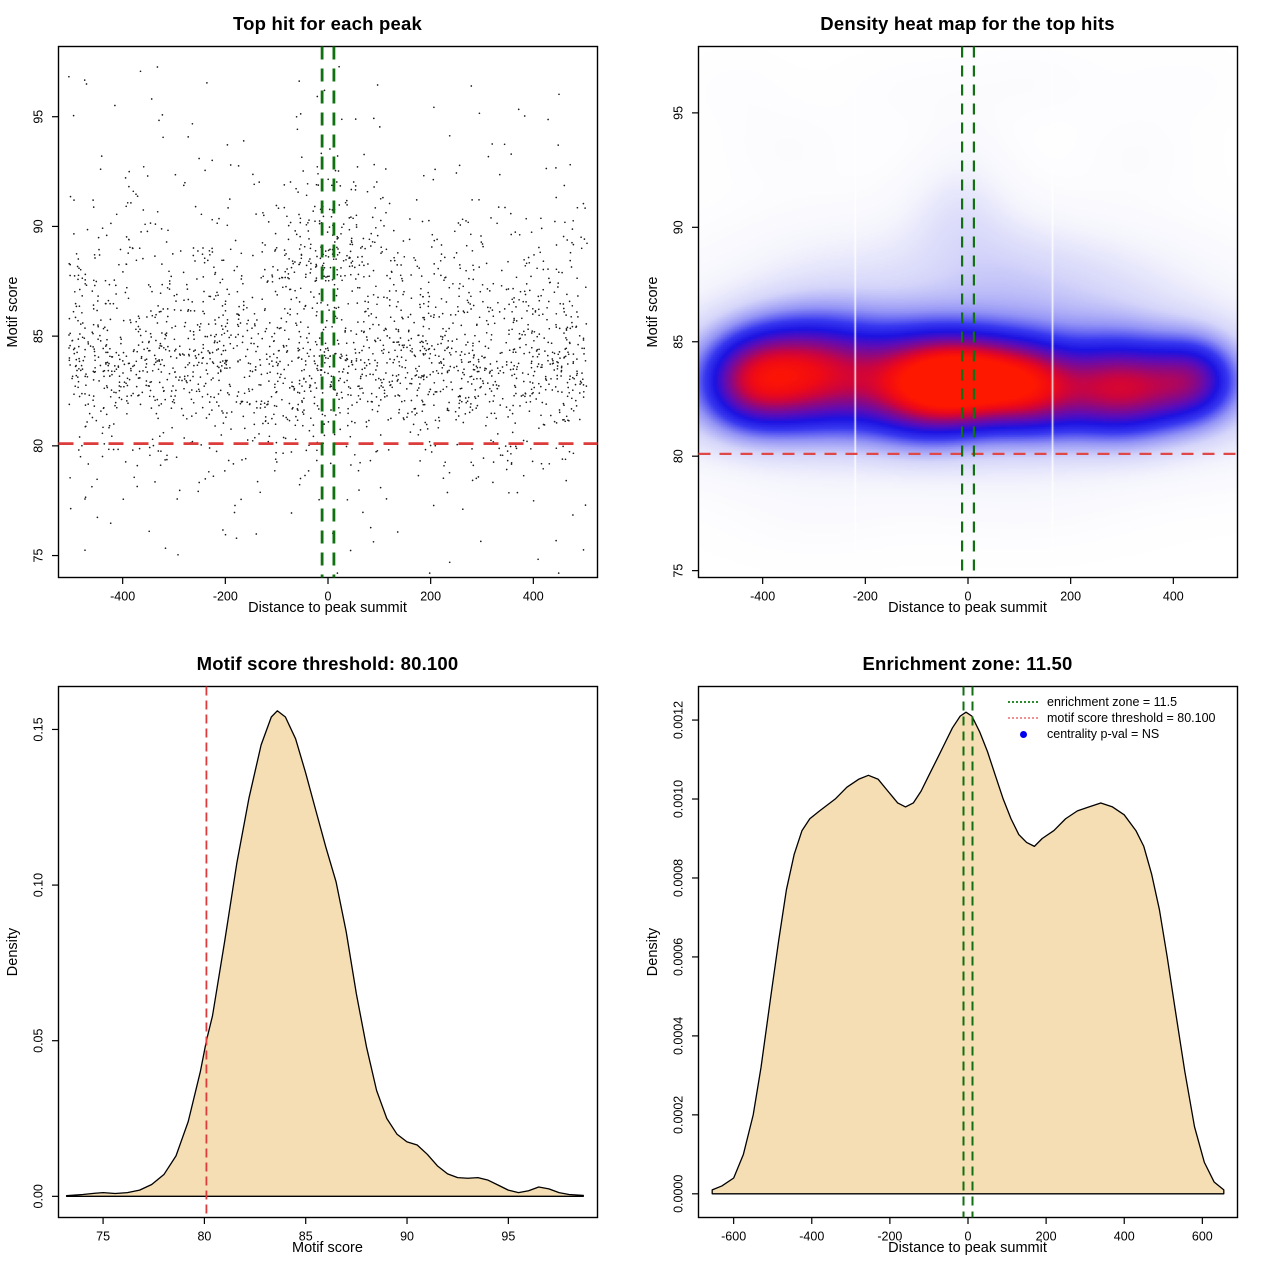  What do you see at coordinates (306, 1237) in the screenshot?
I see `x-tick-label: 85` at bounding box center [306, 1237].